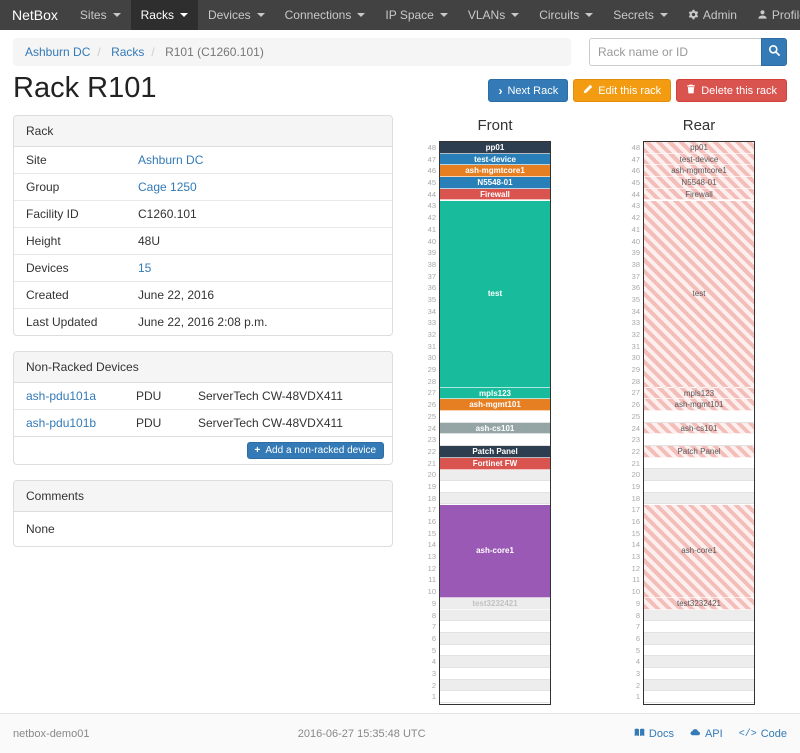 This screenshot has height=753, width=800. I want to click on attr-link-site: Ashburn DC, so click(171, 160).